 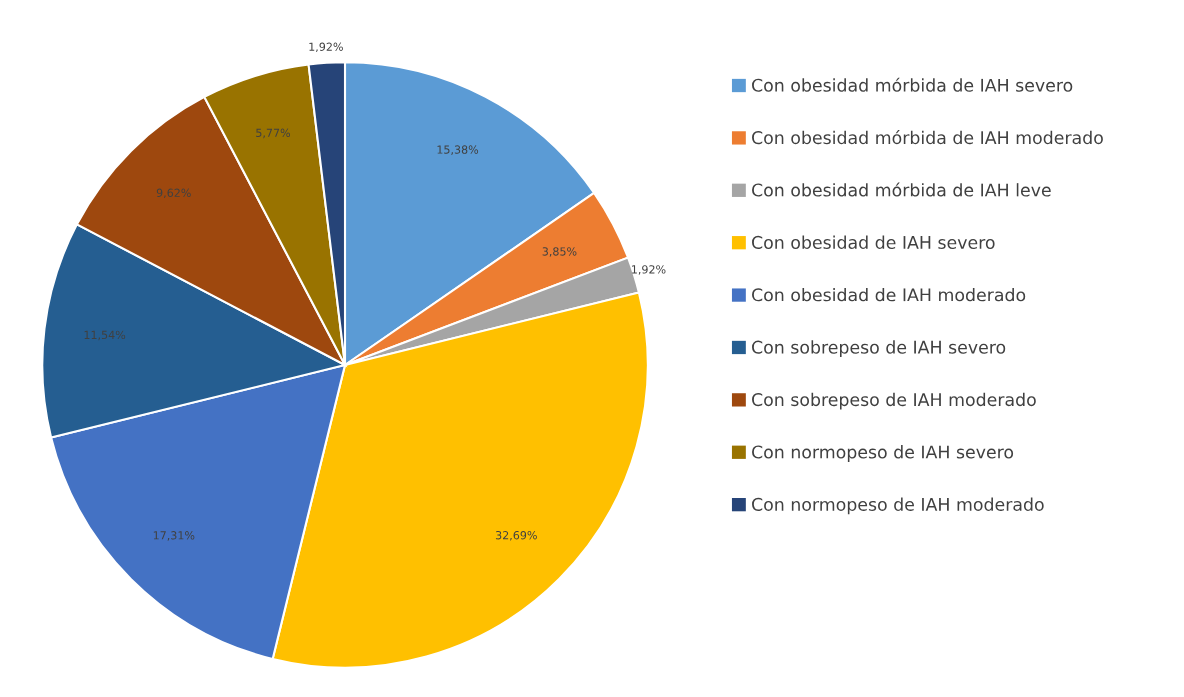 What do you see at coordinates (273, 133) in the screenshot?
I see `data-label: 5,77%` at bounding box center [273, 133].